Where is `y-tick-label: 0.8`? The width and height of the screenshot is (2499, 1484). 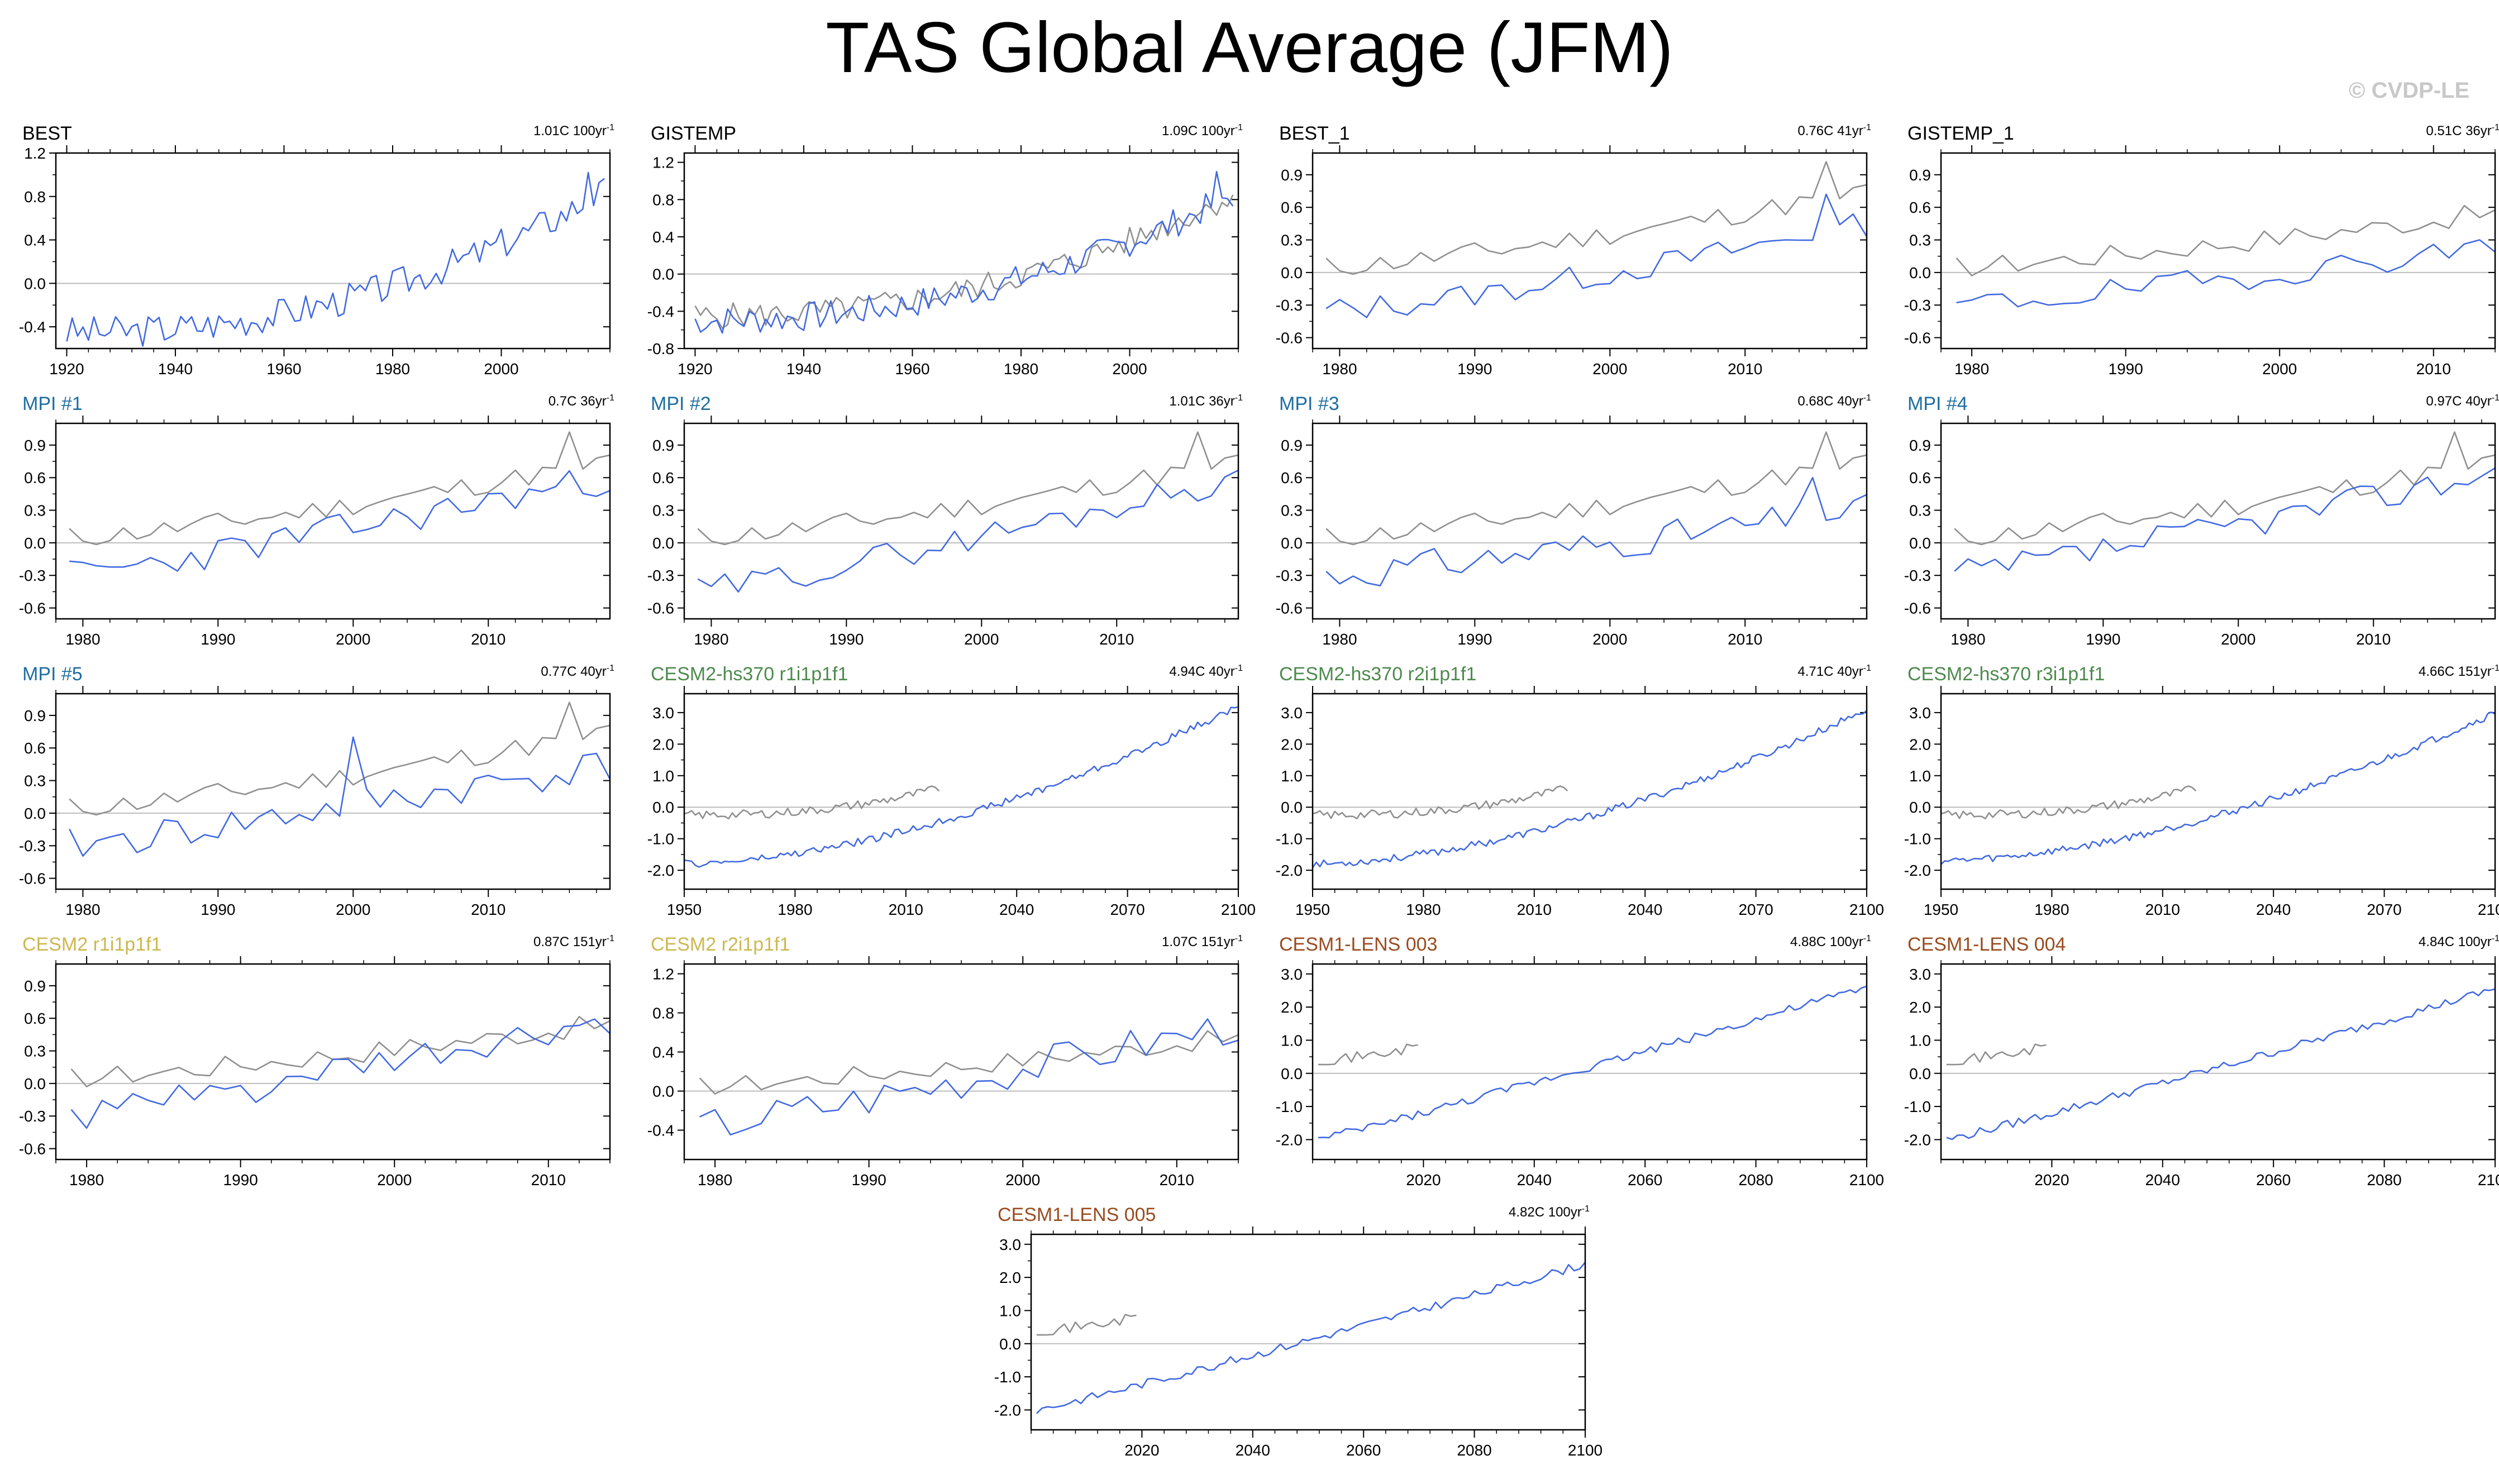 y-tick-label: 0.8 is located at coordinates (35, 197).